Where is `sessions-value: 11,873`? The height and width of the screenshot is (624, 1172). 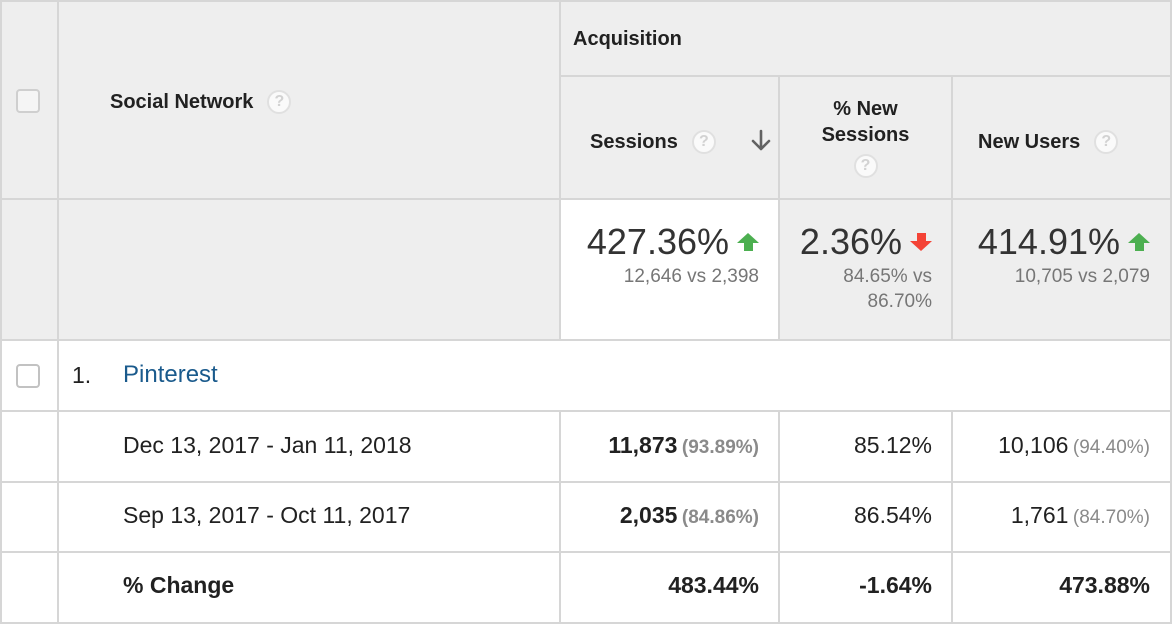 sessions-value: 11,873 is located at coordinates (643, 445).